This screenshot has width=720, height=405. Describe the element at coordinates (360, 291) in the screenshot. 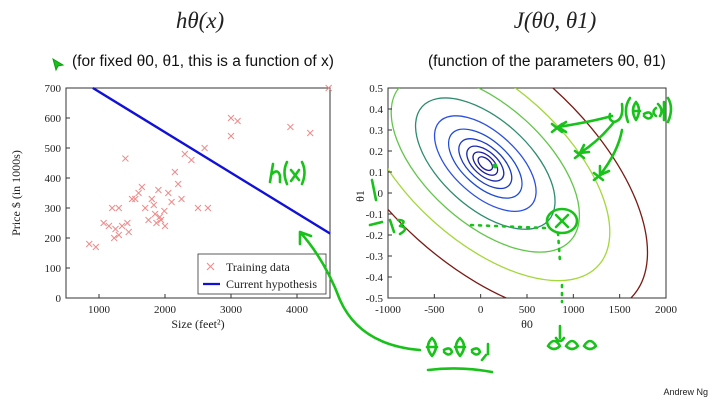

I see `arrow-to-hypothesis` at that location.